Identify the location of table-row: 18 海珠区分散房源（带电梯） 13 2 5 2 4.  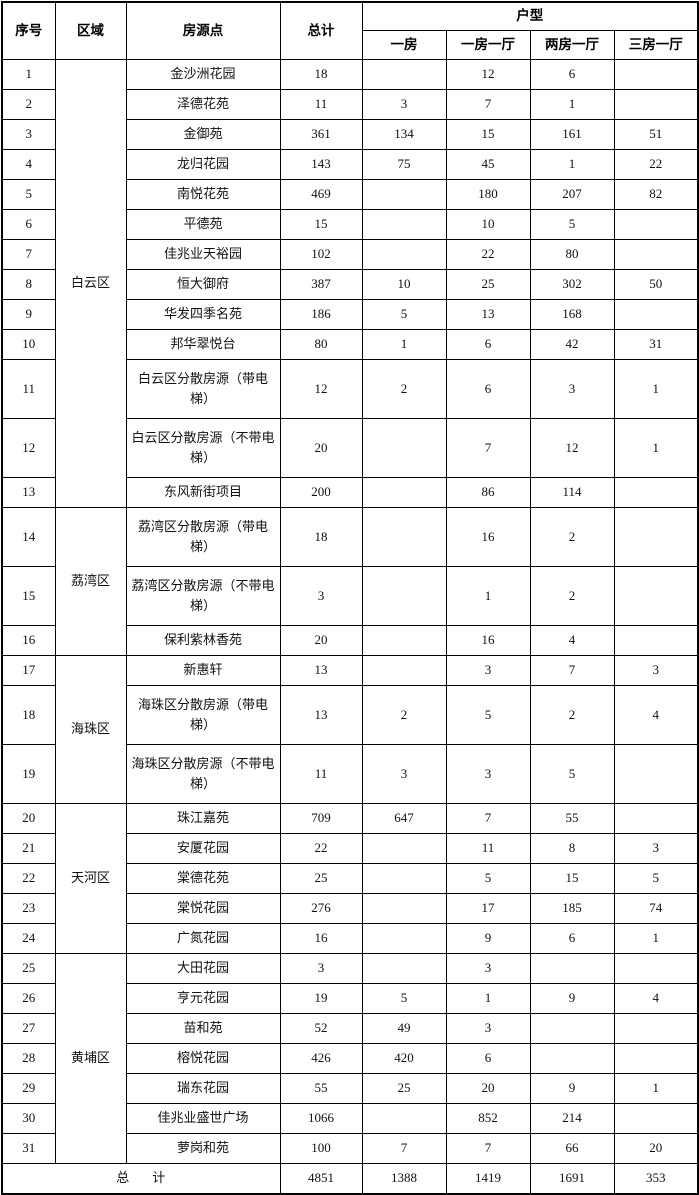
(350, 715).